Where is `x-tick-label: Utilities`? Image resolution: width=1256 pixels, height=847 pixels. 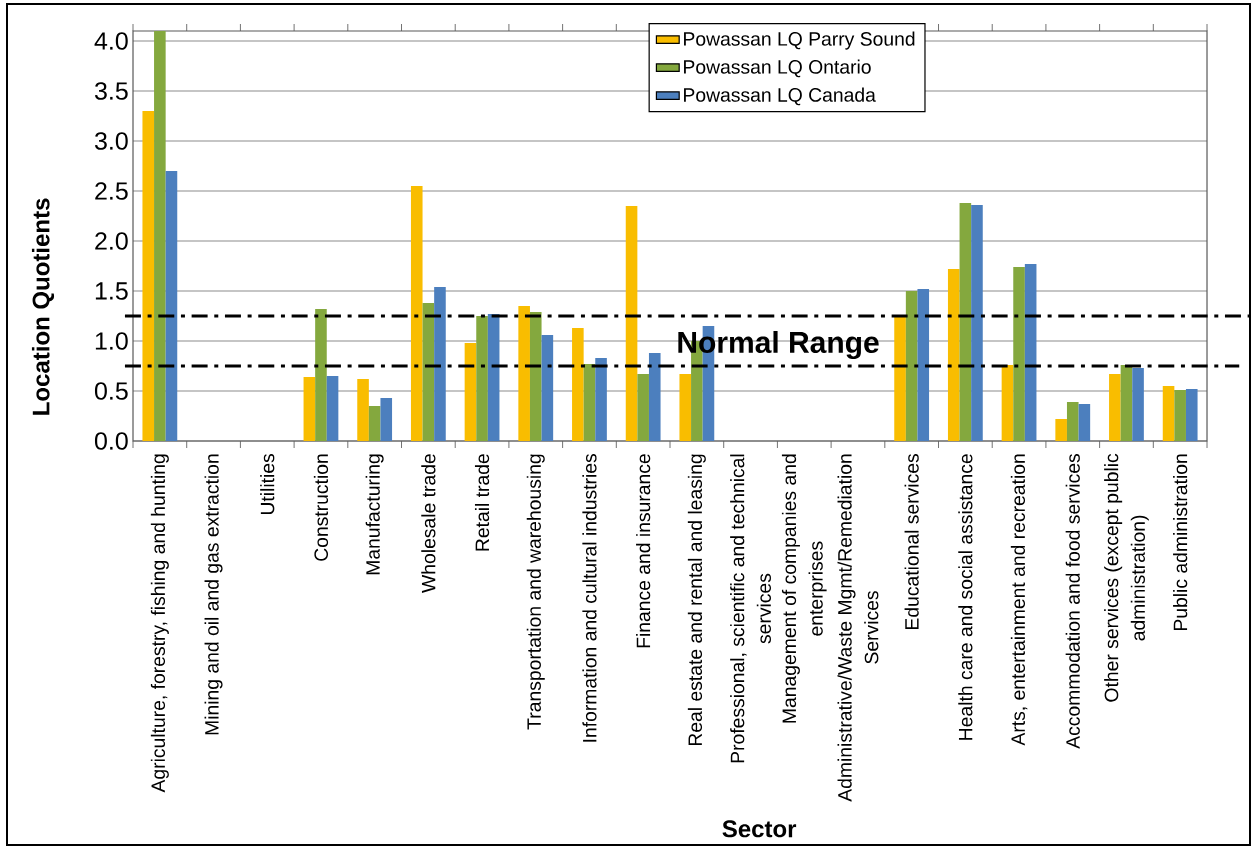 x-tick-label: Utilities is located at coordinates (267, 484).